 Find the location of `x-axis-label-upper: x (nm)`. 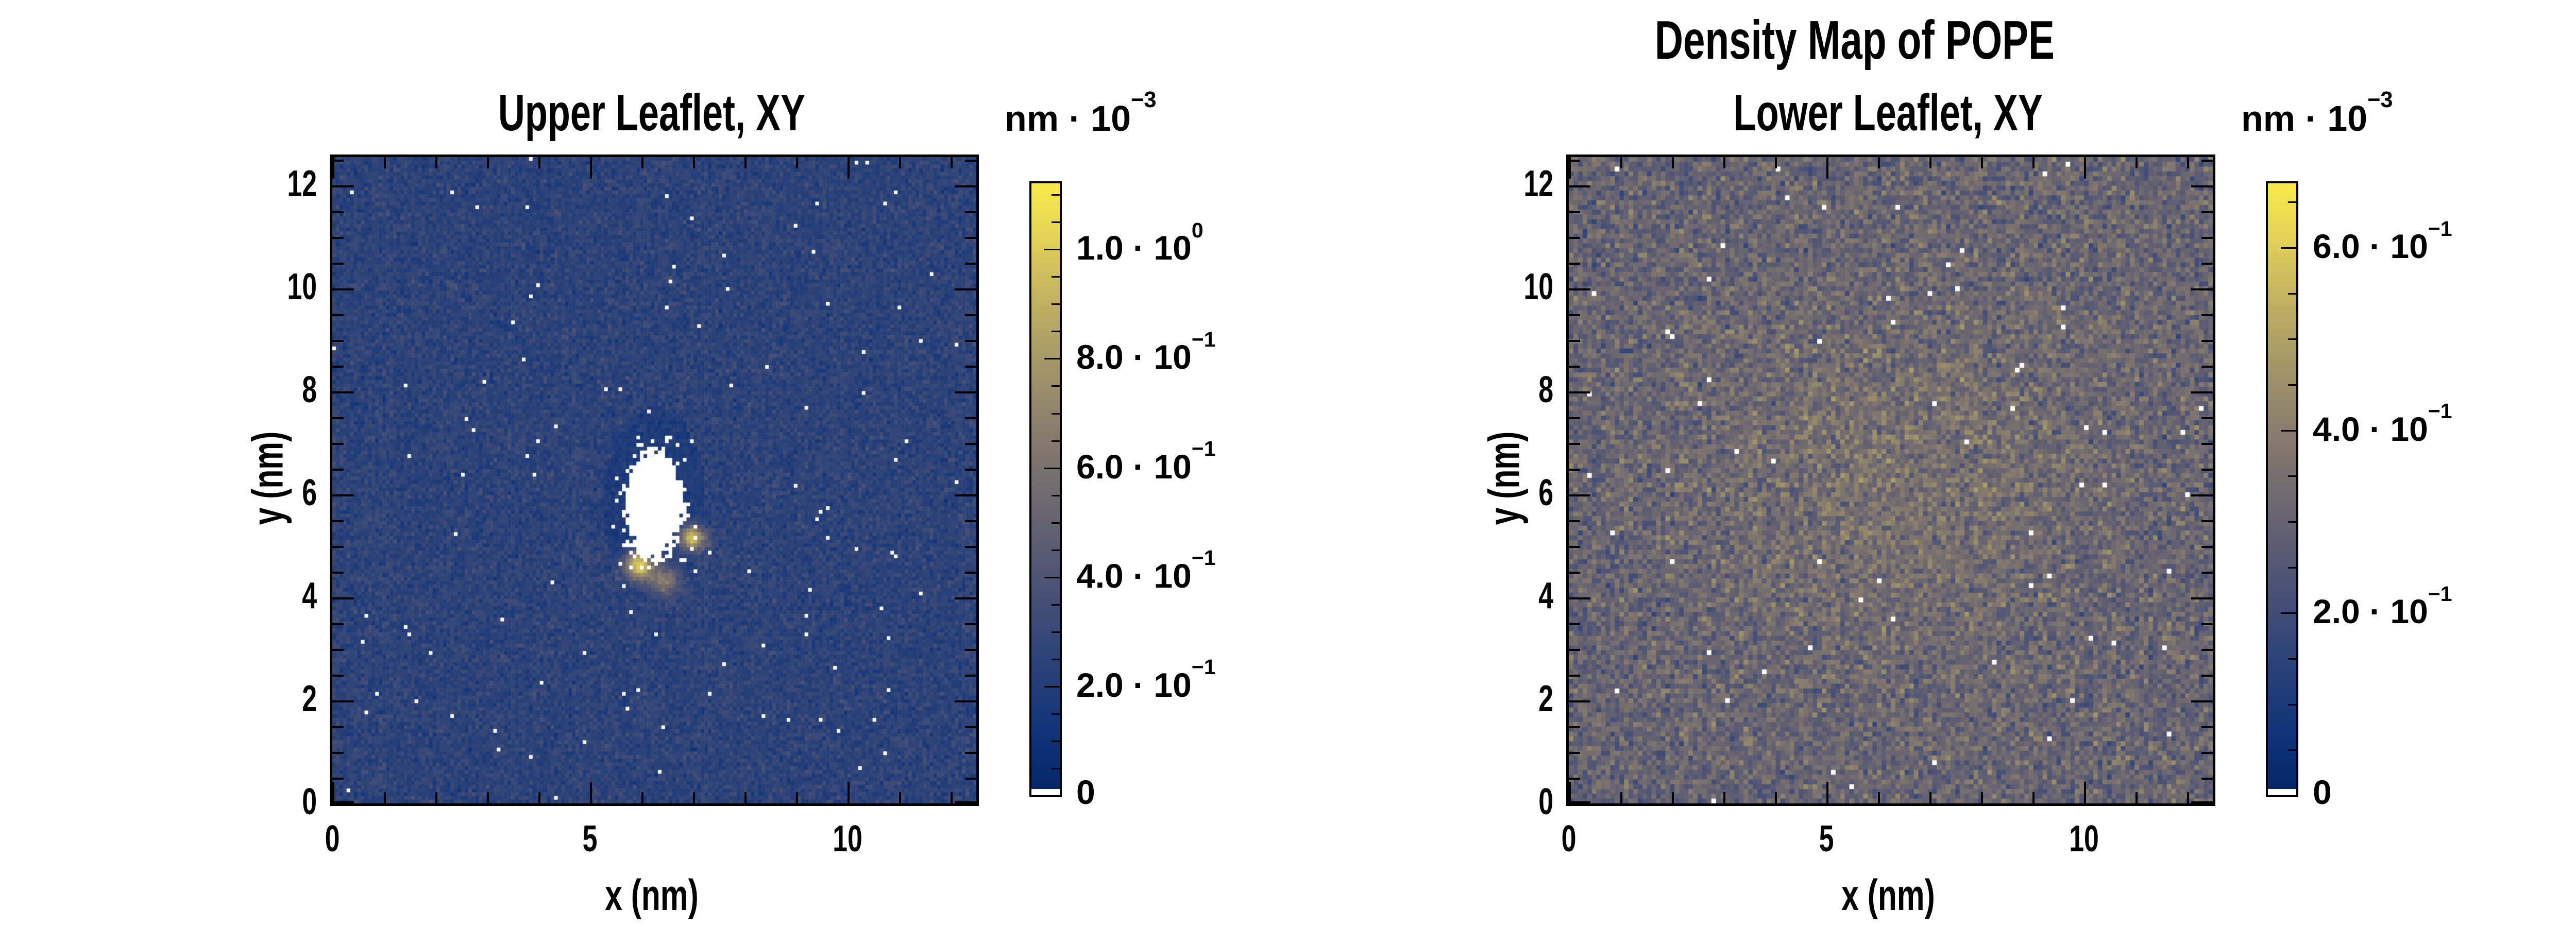

x-axis-label-upper: x (nm) is located at coordinates (652, 895).